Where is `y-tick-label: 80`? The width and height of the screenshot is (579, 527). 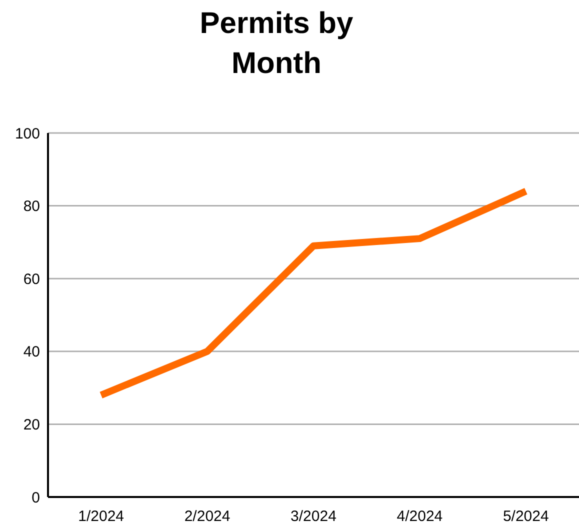
y-tick-label: 80 is located at coordinates (31, 207).